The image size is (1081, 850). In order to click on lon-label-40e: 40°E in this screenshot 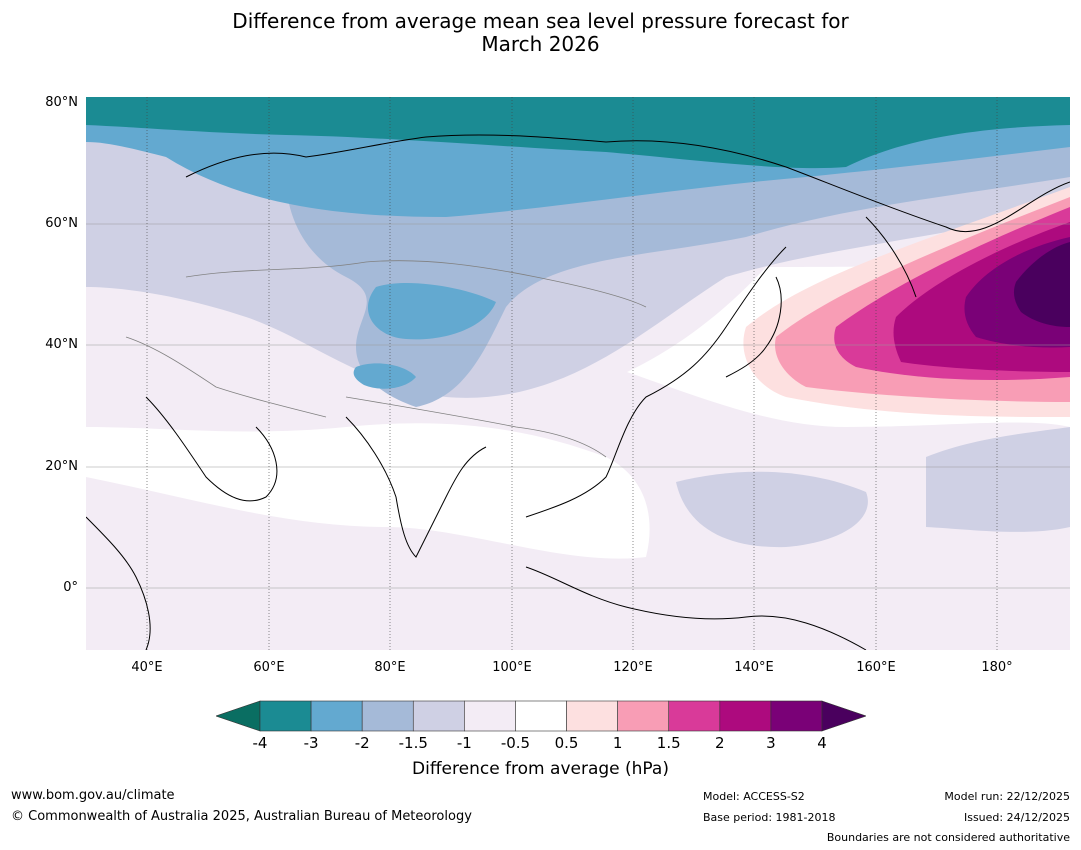, I will do `click(147, 667)`.